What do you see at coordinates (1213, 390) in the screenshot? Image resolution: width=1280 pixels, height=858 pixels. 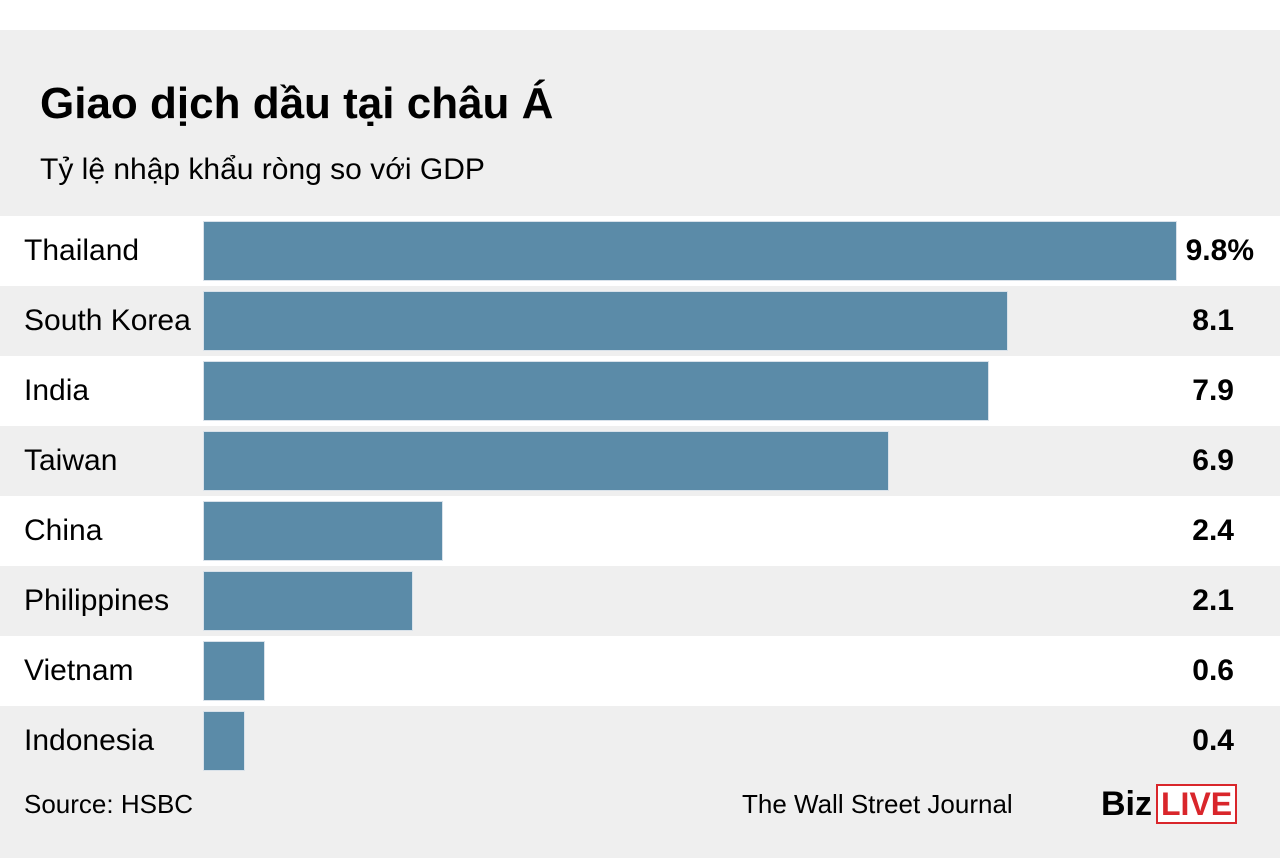 I see `value-label: 7.9` at bounding box center [1213, 390].